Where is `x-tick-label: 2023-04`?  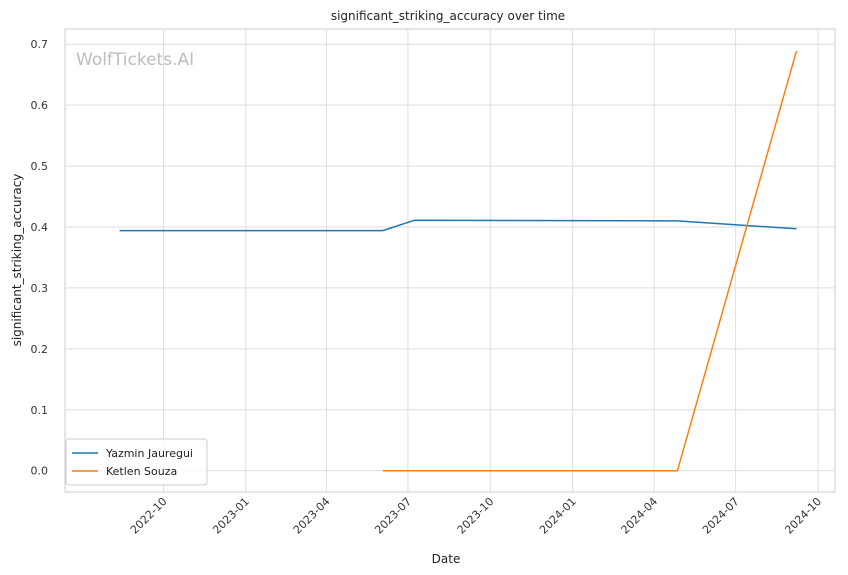
x-tick-label: 2023-04 is located at coordinates (312, 516).